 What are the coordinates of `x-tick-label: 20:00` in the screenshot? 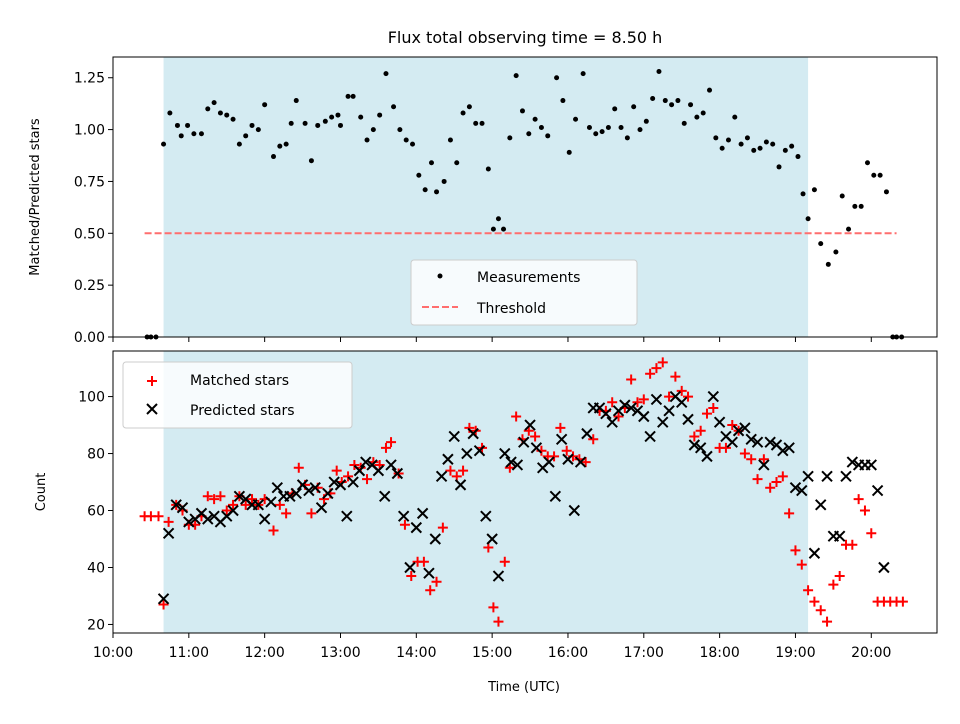 It's located at (871, 653).